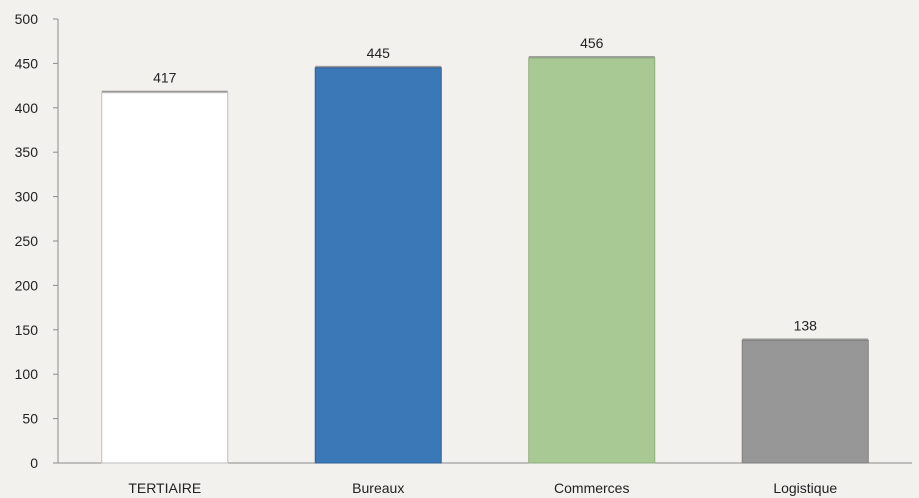  I want to click on bar-bureaux, so click(378, 265).